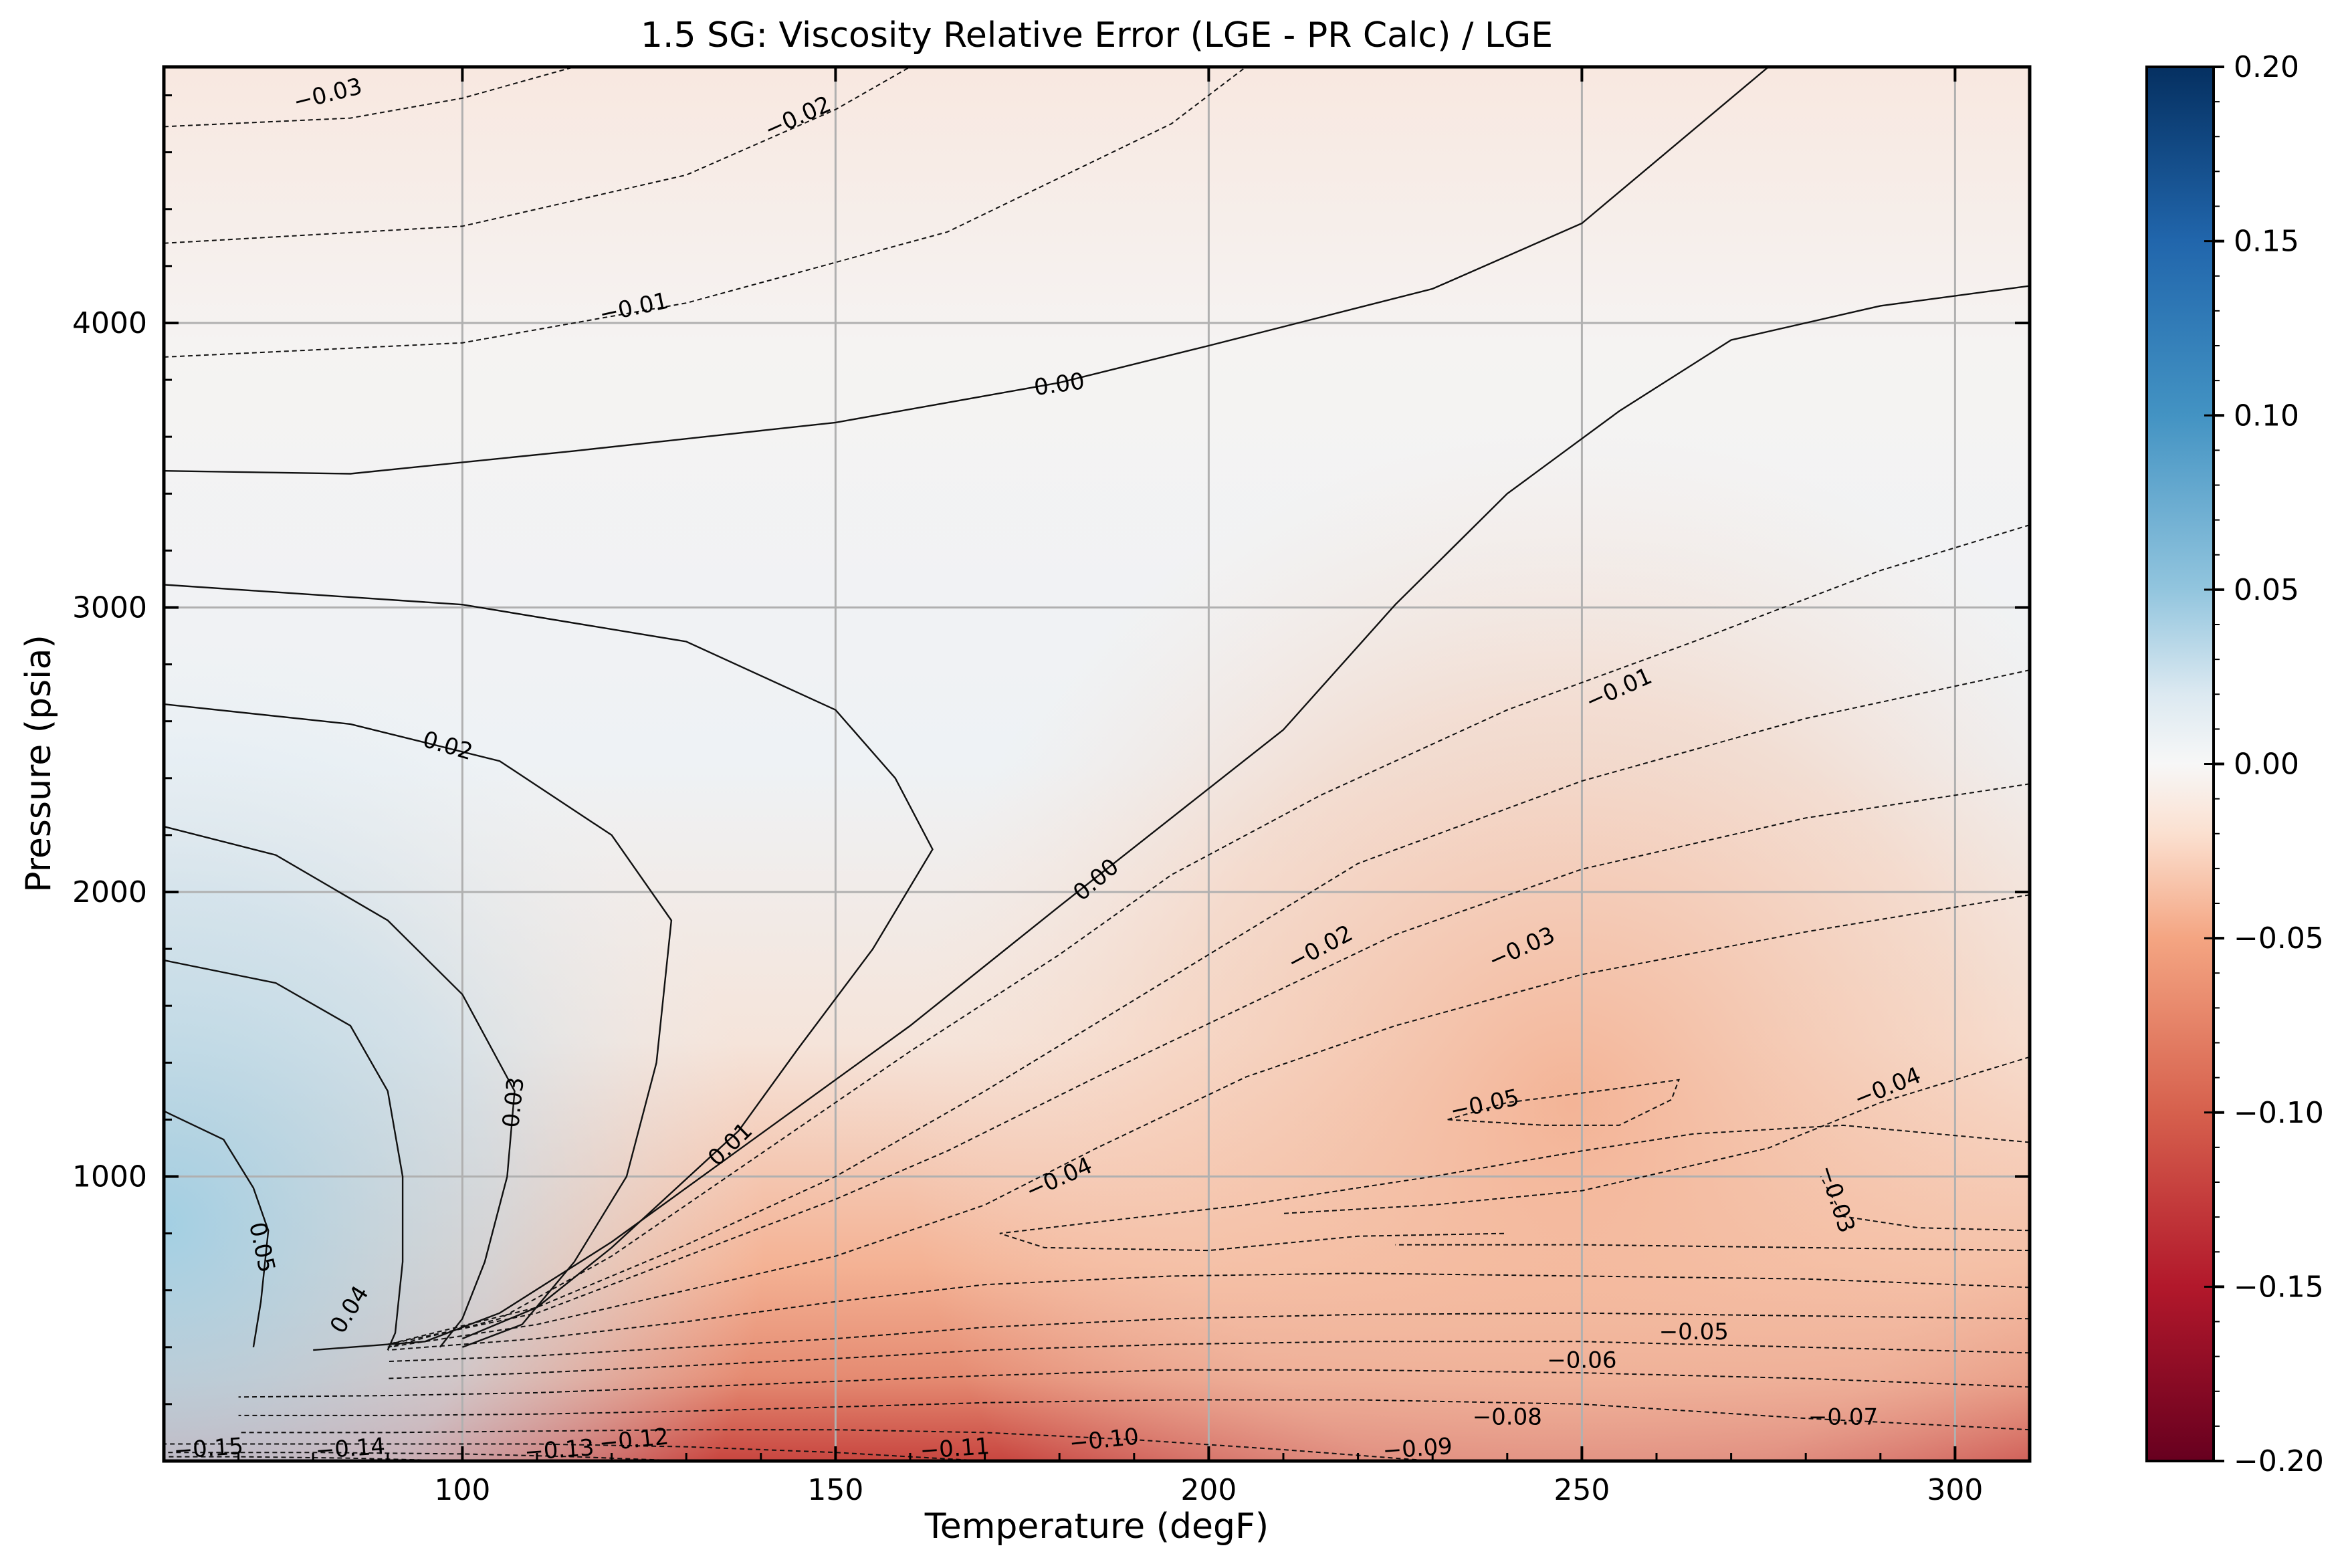 The image size is (2348, 1568). What do you see at coordinates (2266, 590) in the screenshot?
I see `colorbar-tick-label: 0.05` at bounding box center [2266, 590].